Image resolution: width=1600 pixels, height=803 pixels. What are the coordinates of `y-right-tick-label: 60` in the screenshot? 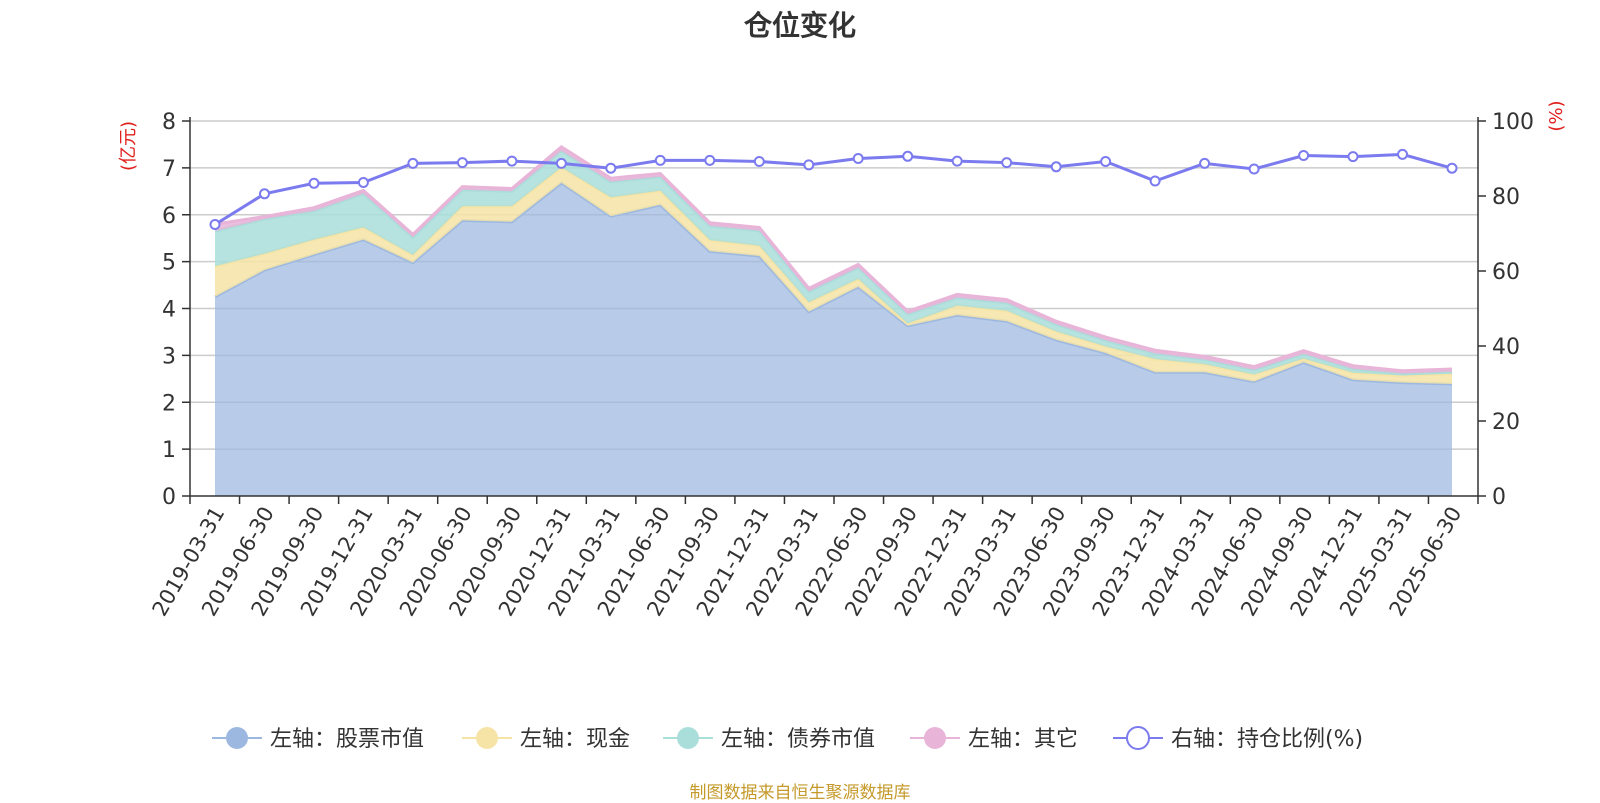 It's located at (1506, 272).